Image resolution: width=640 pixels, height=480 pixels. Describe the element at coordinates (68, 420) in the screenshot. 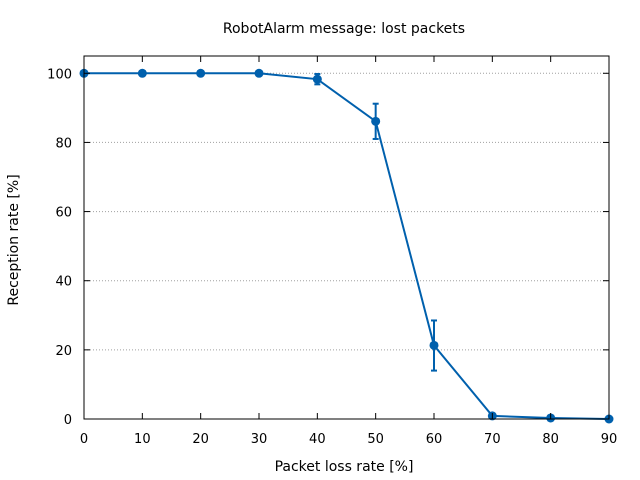

I see `y-tick-label: 0` at that location.